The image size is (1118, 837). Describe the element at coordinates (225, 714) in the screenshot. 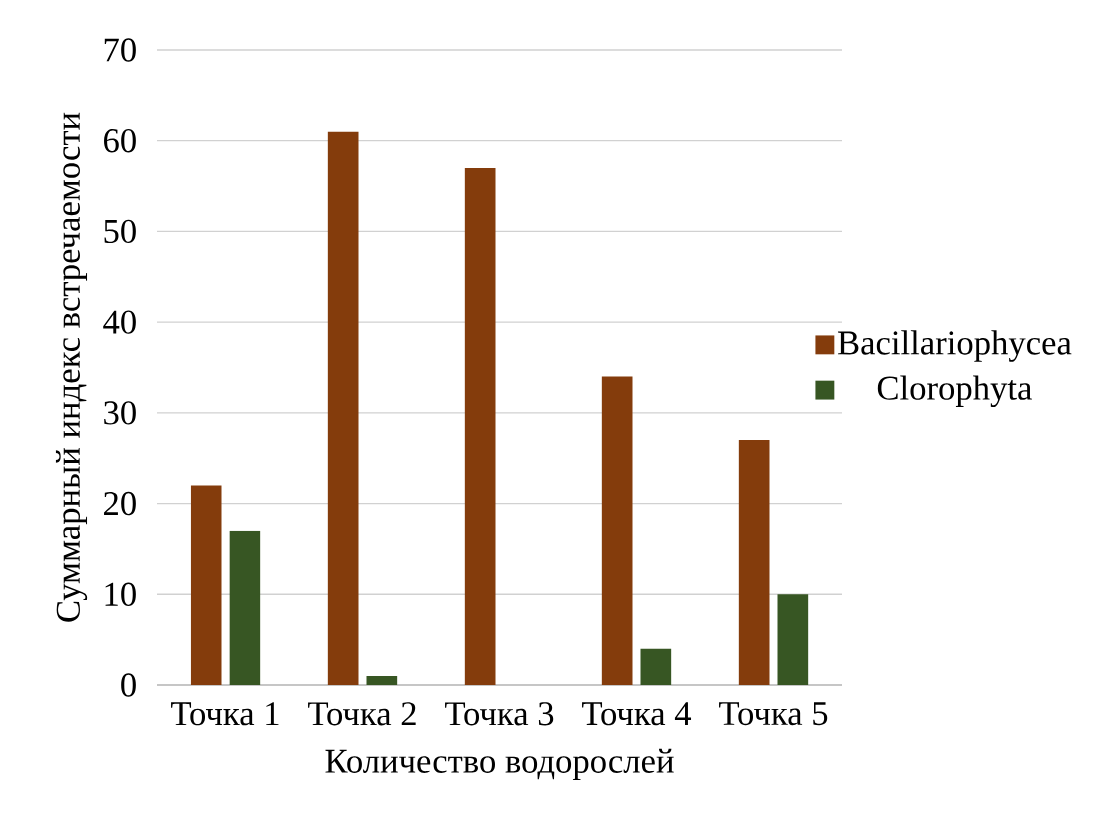

I see `x-tick-label: Точка 1` at that location.